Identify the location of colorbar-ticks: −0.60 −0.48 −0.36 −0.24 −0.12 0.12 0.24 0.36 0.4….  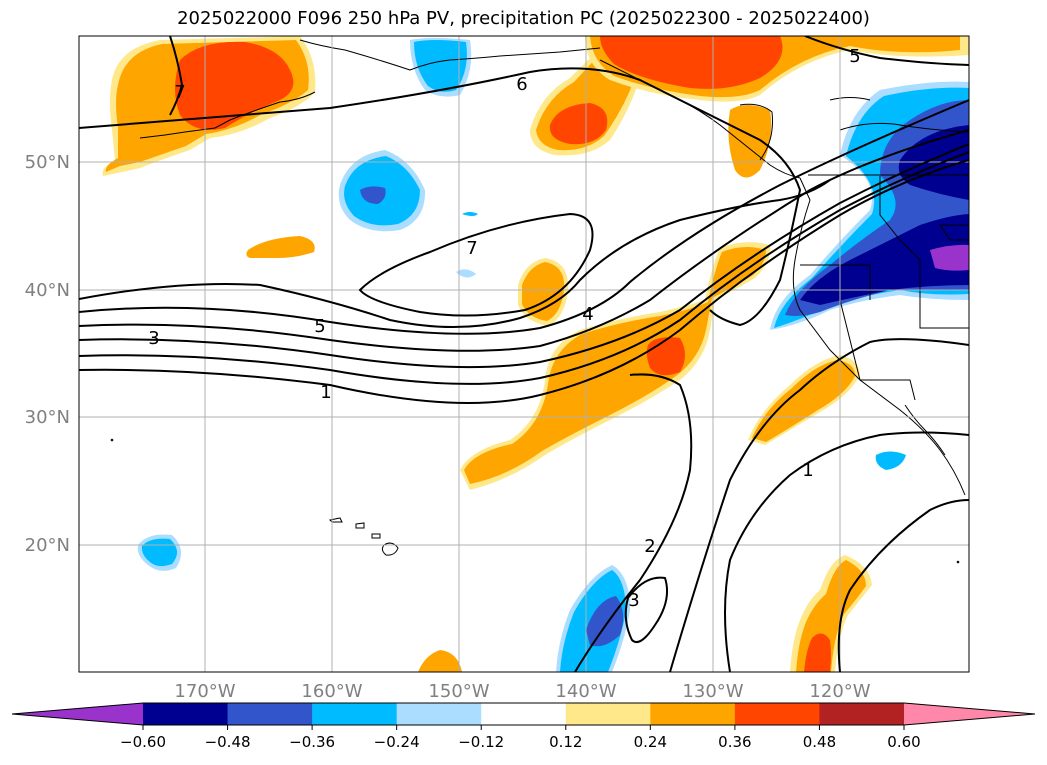
(520, 738).